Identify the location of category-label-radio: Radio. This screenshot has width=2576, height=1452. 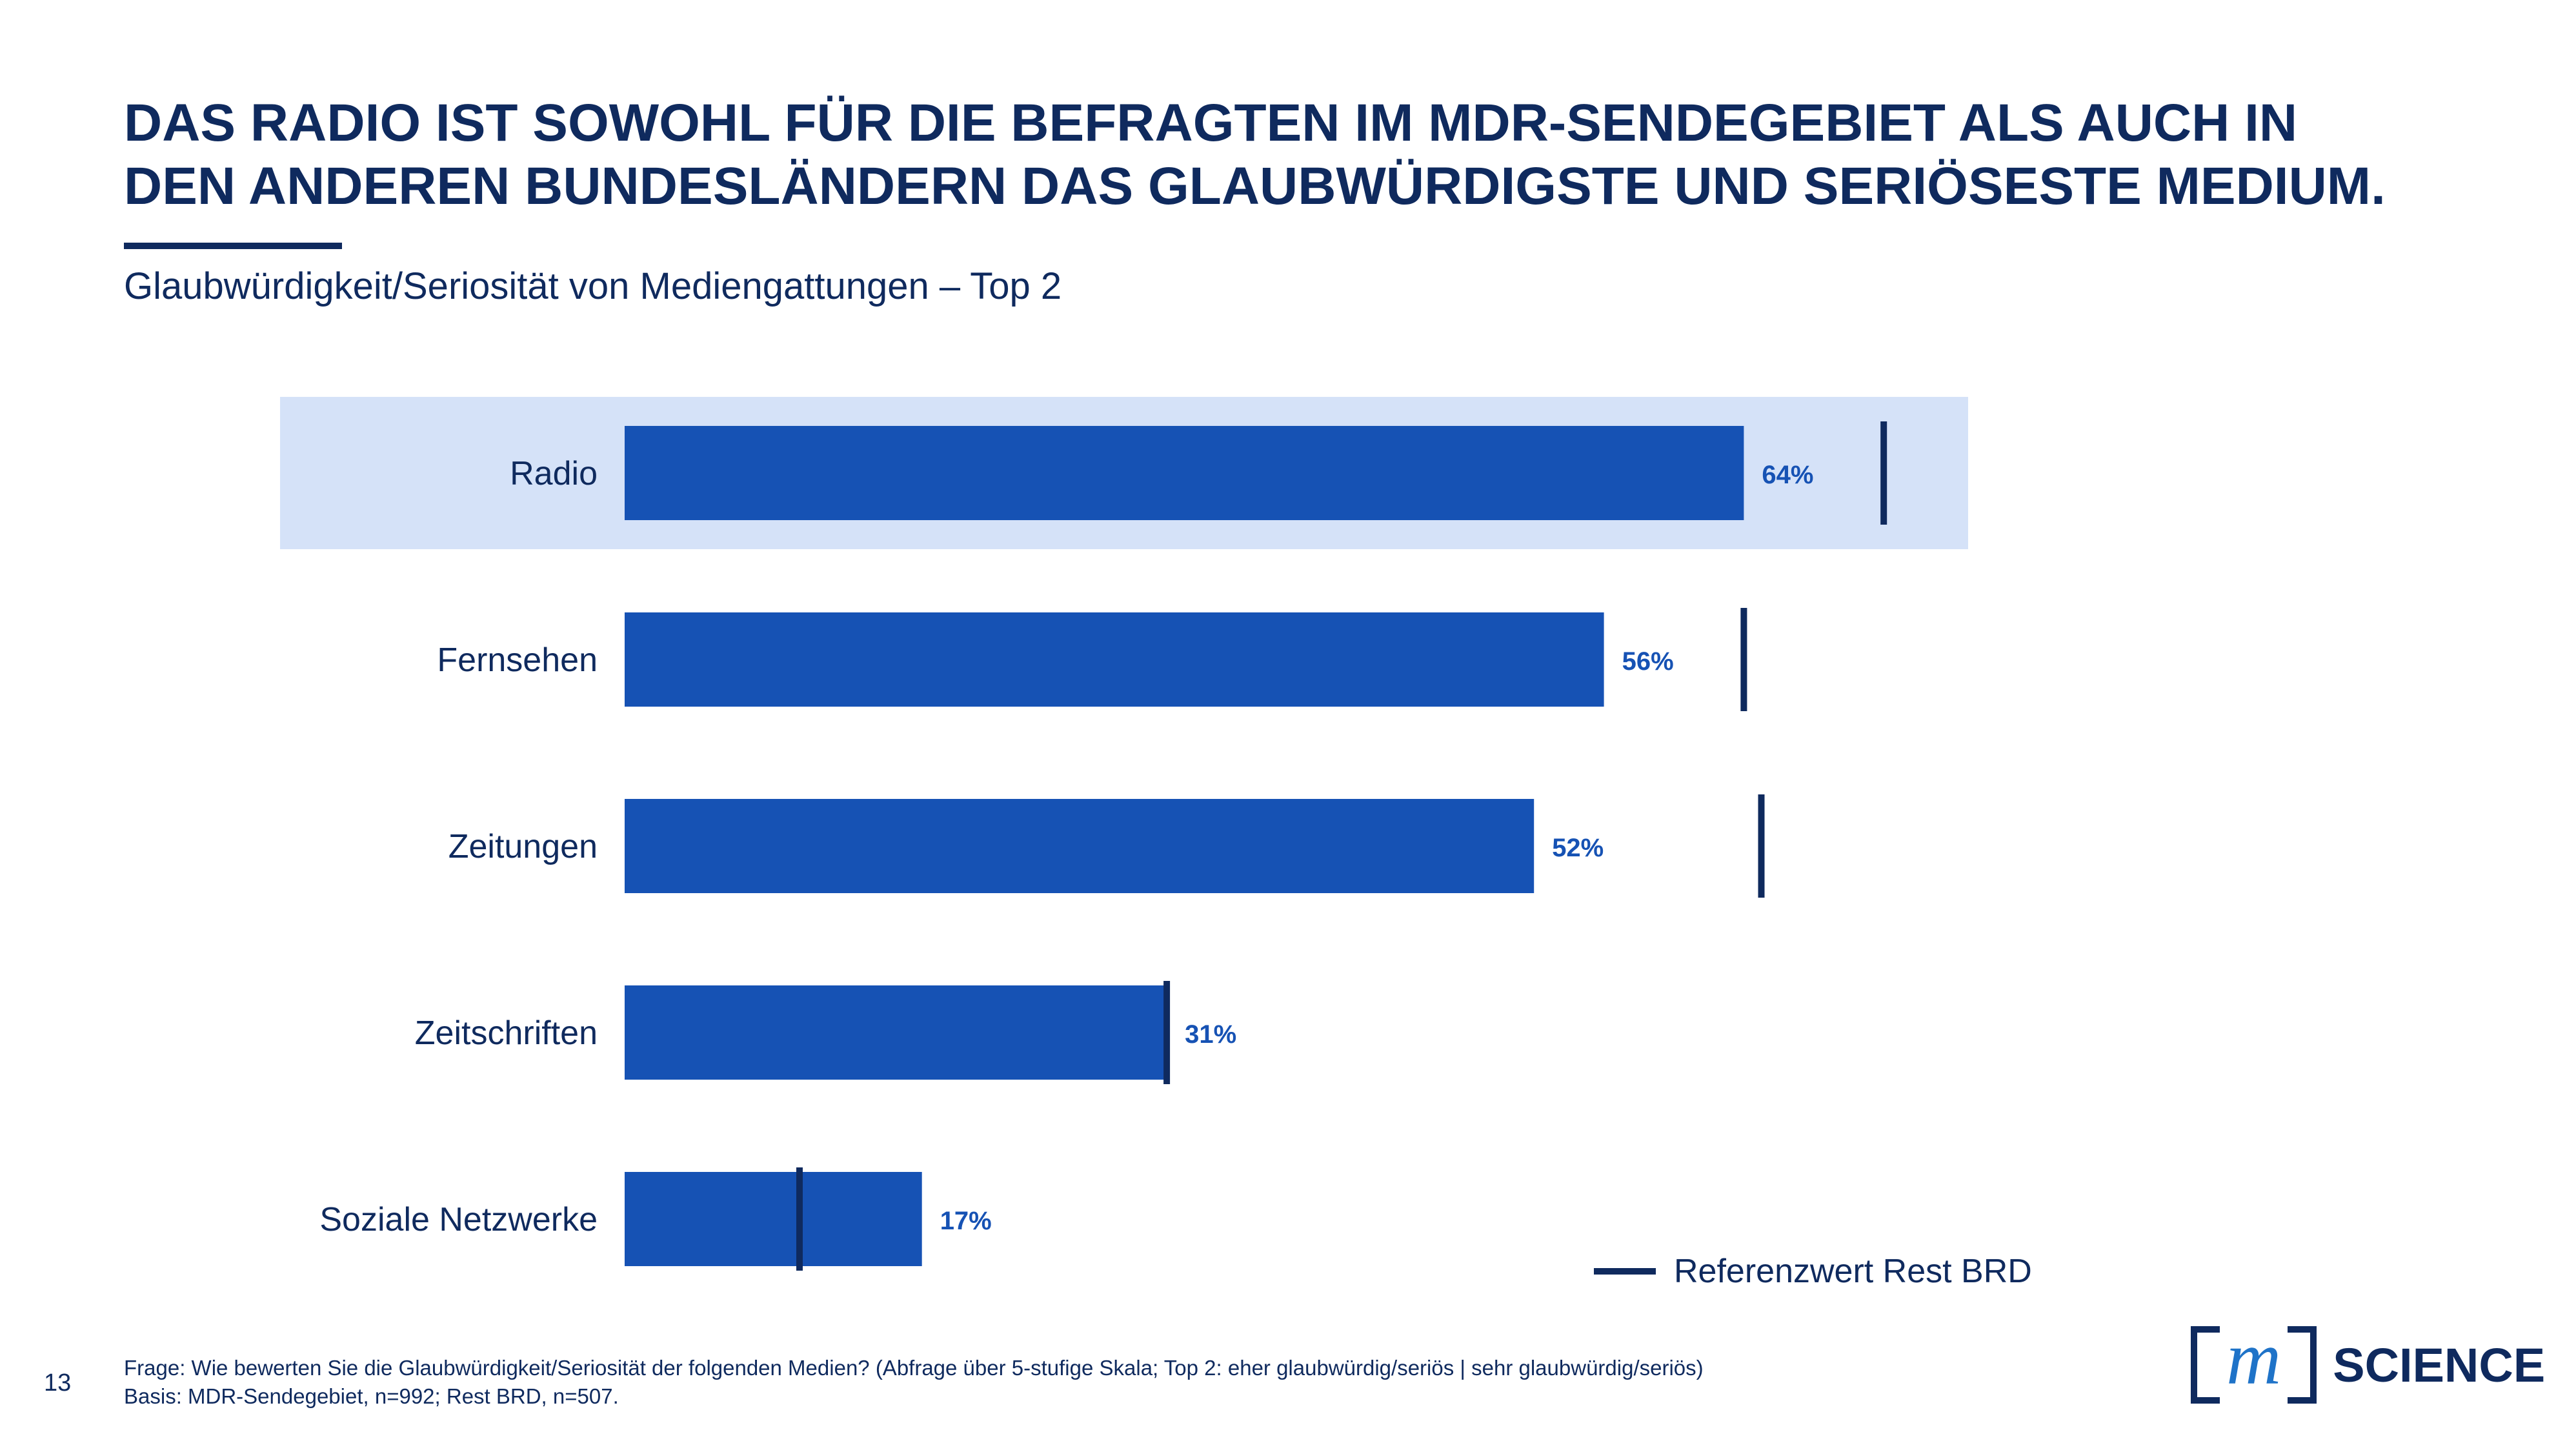
(554, 473).